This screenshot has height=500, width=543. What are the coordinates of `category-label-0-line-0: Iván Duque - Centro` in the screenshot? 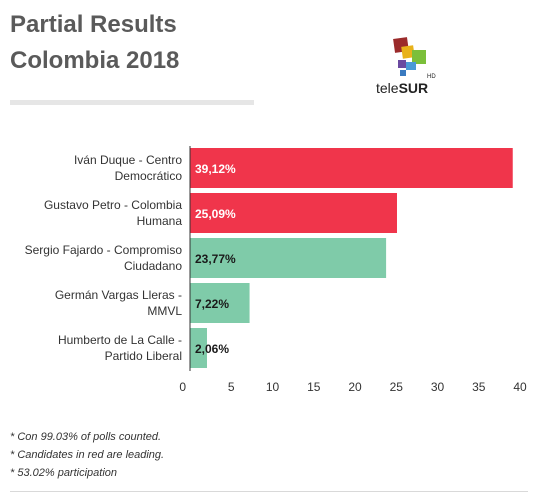 It's located at (128, 160).